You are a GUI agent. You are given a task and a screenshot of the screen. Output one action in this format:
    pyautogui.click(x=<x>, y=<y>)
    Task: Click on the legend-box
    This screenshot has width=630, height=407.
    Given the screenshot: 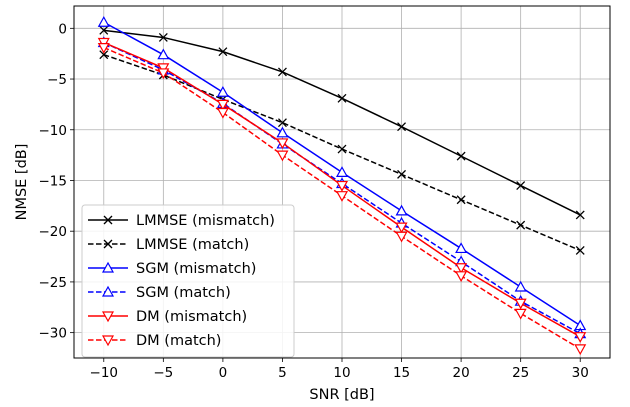 What is the action you would take?
    pyautogui.click(x=188, y=281)
    